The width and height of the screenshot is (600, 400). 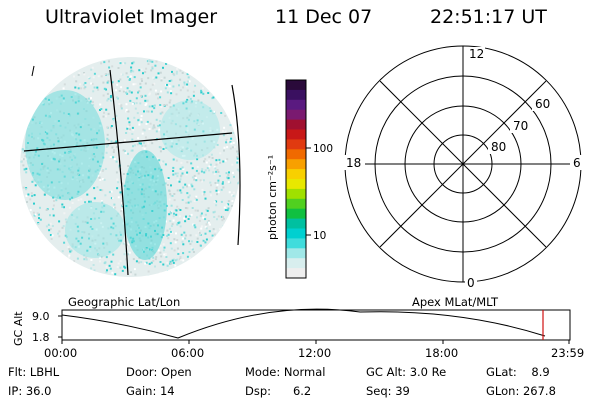 What do you see at coordinates (236, 165) in the screenshot?
I see `limb-line` at bounding box center [236, 165].